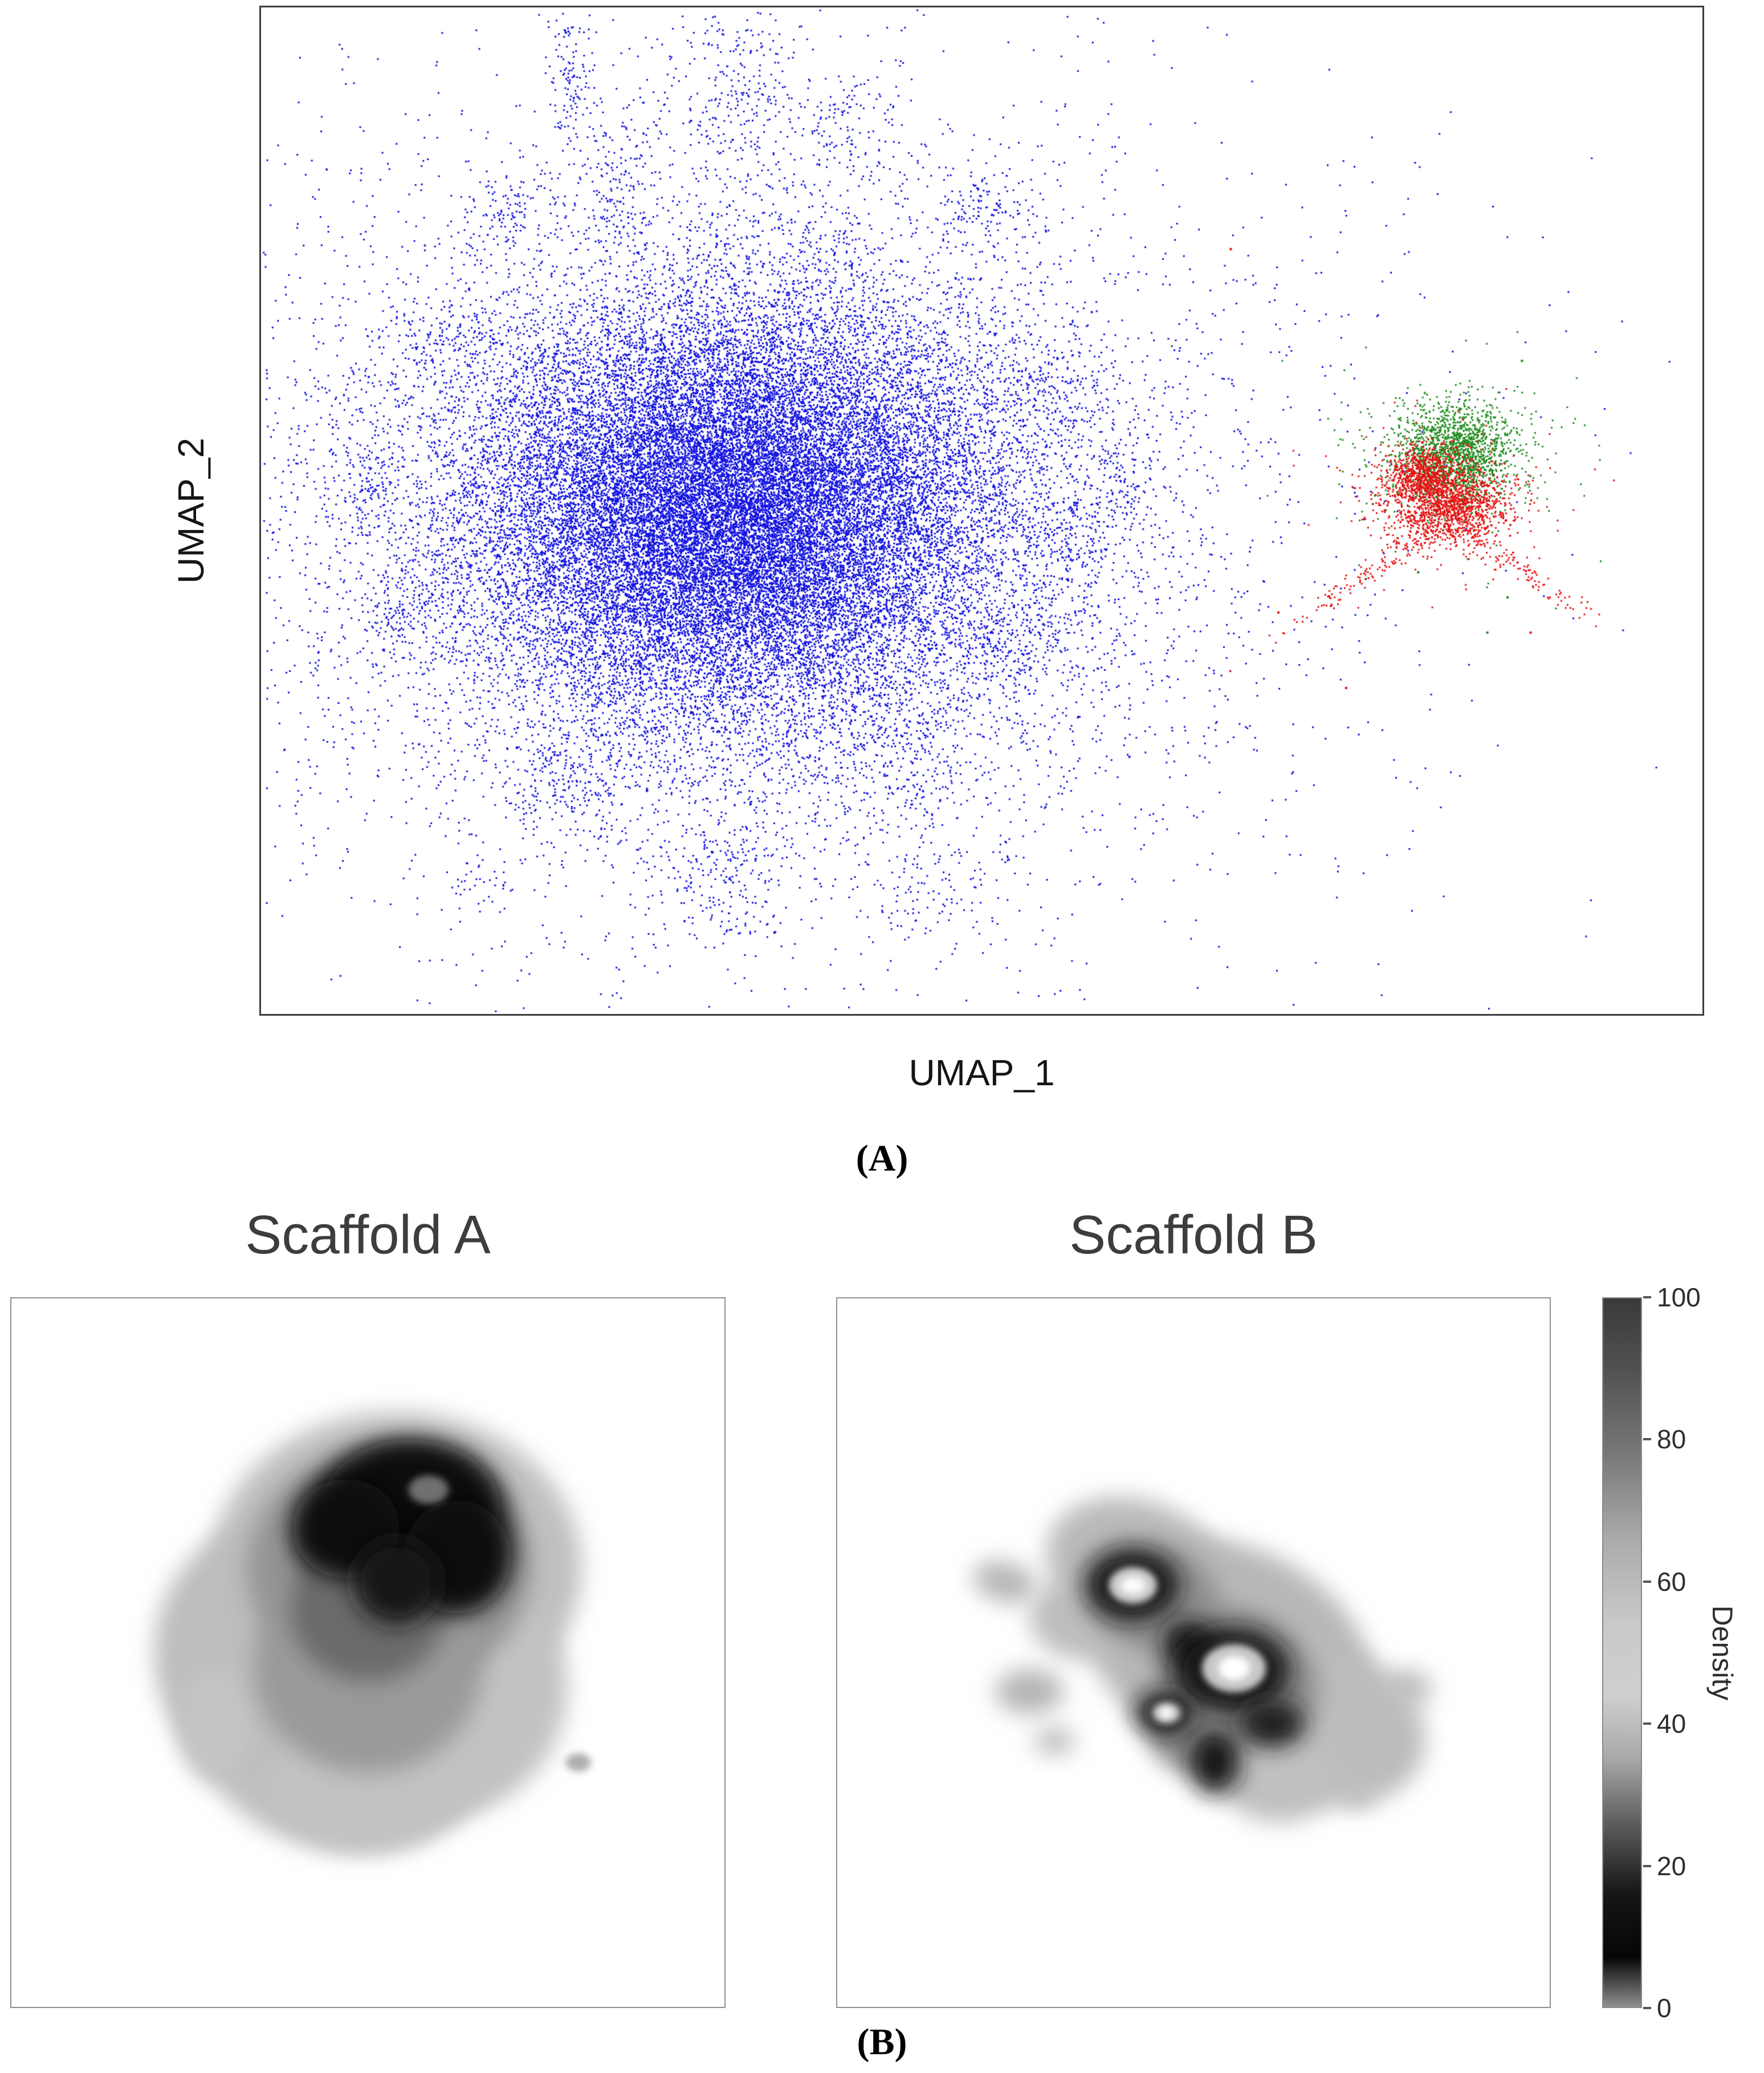  What do you see at coordinates (368, 1234) in the screenshot?
I see `scaffold-a-title: Scaffold A` at bounding box center [368, 1234].